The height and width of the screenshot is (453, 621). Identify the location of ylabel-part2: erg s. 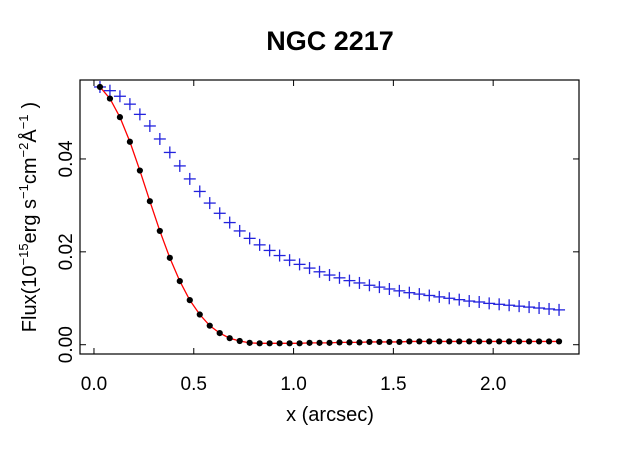
(30, 221).